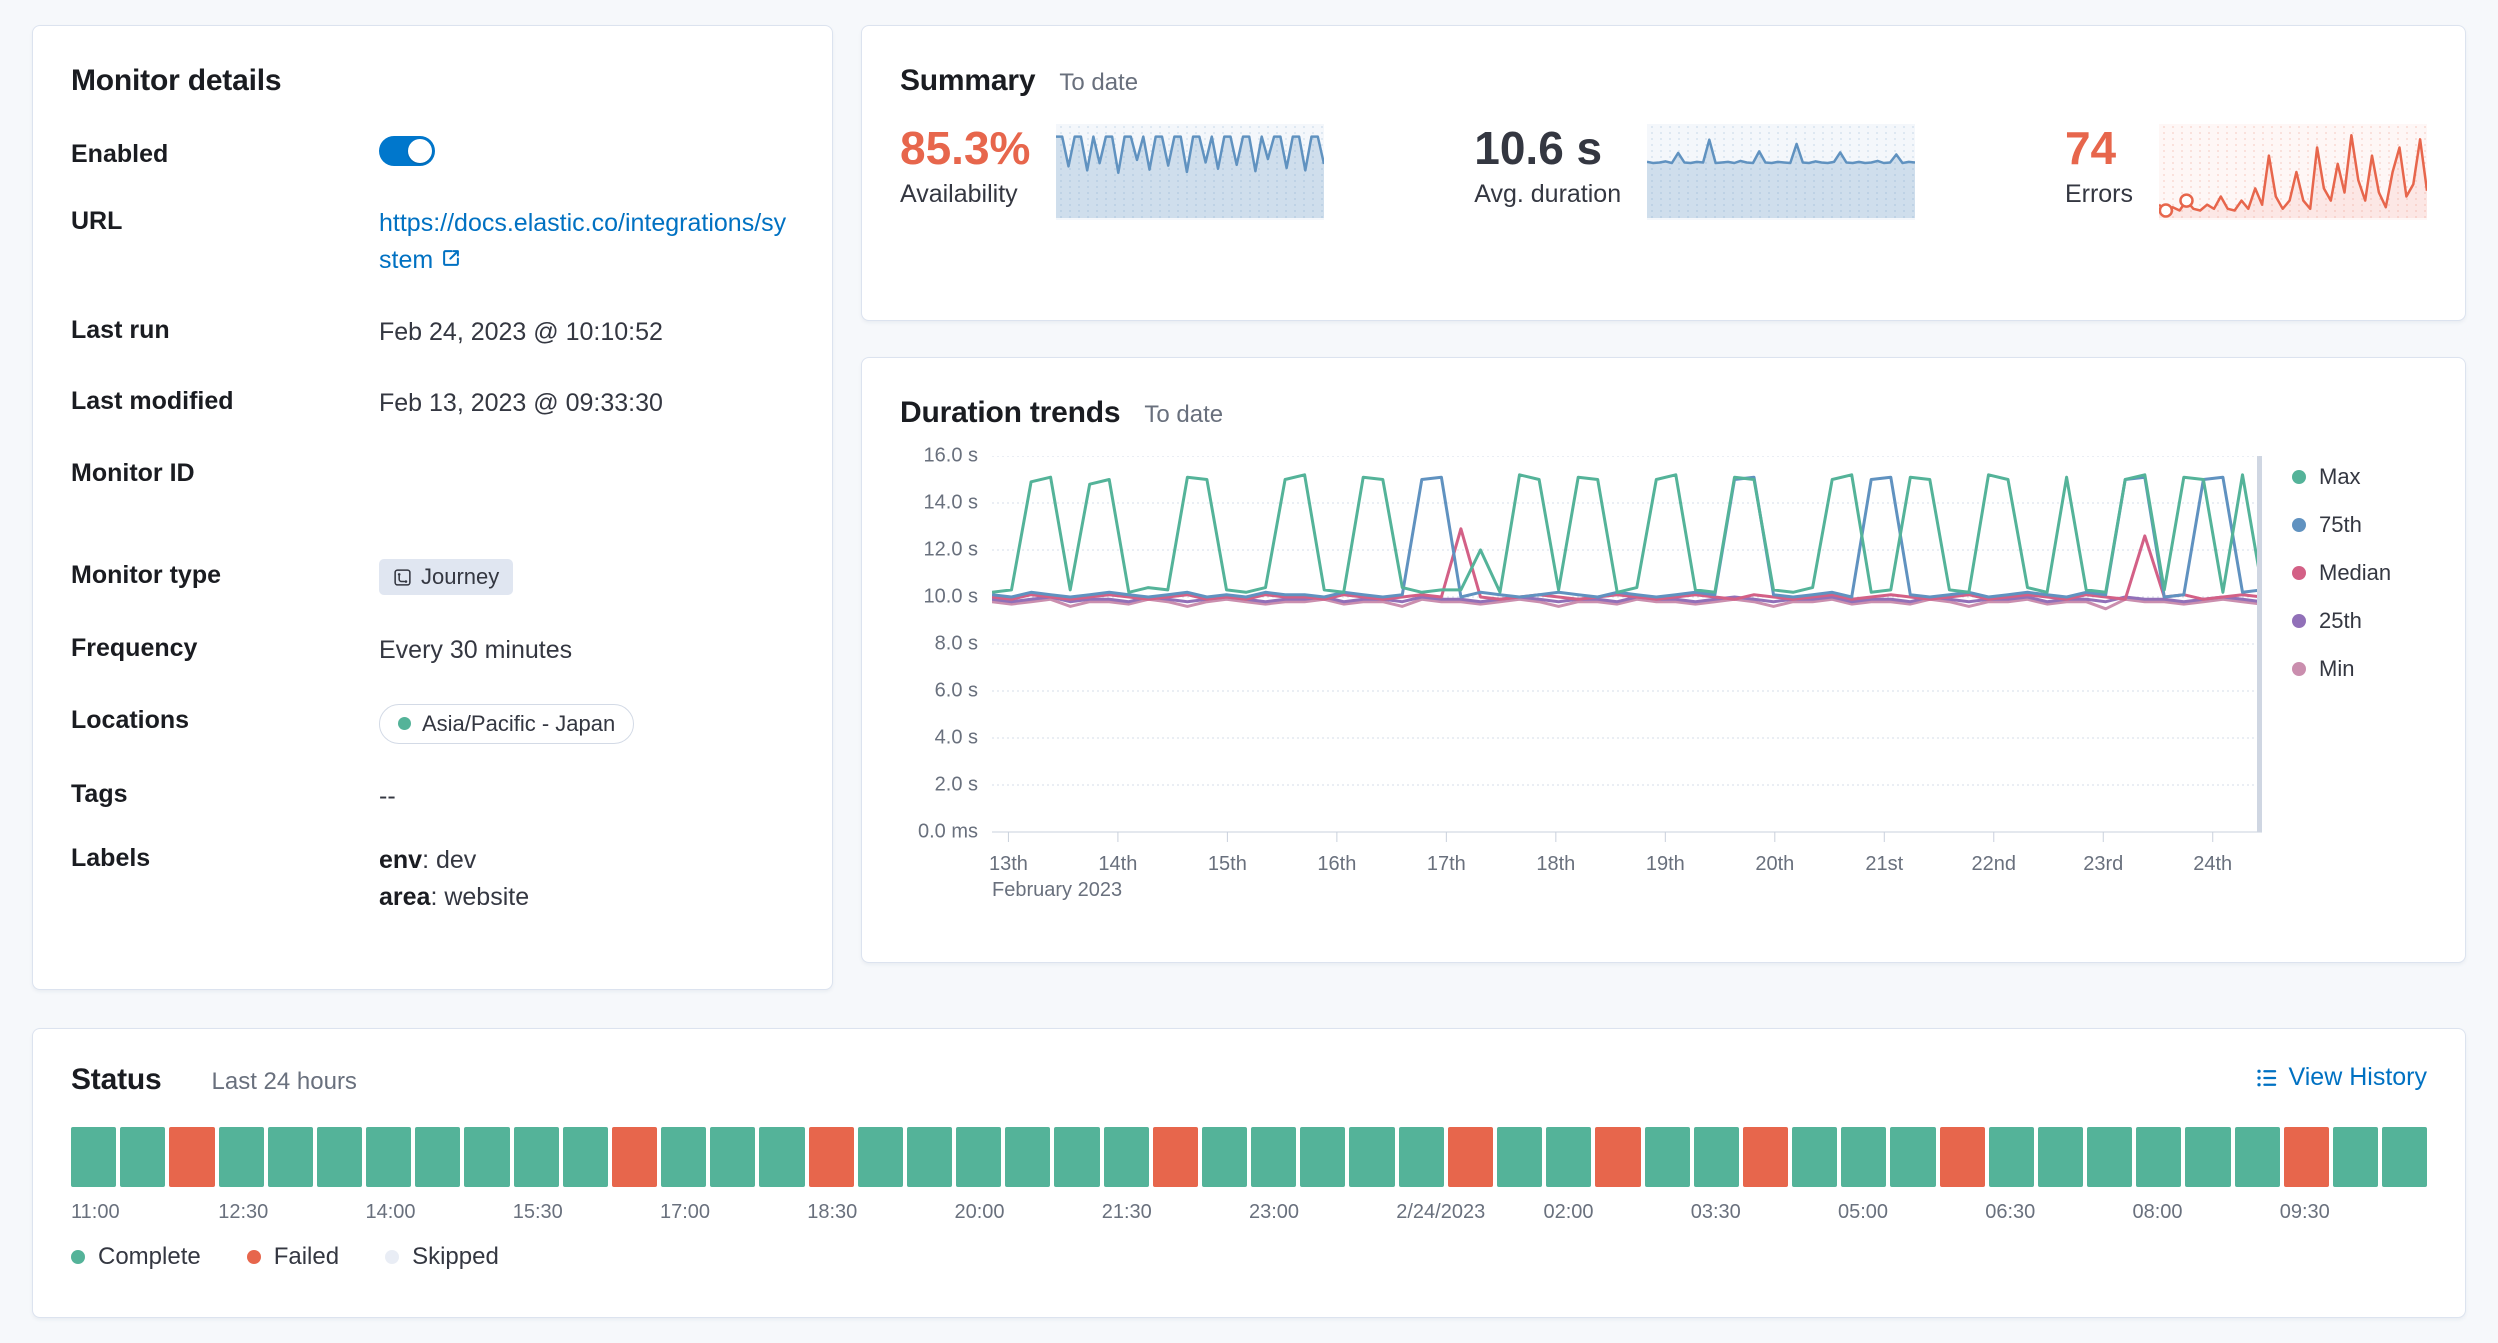 The width and height of the screenshot is (2498, 1343). I want to click on status-legend-failed: Failed, so click(293, 1256).